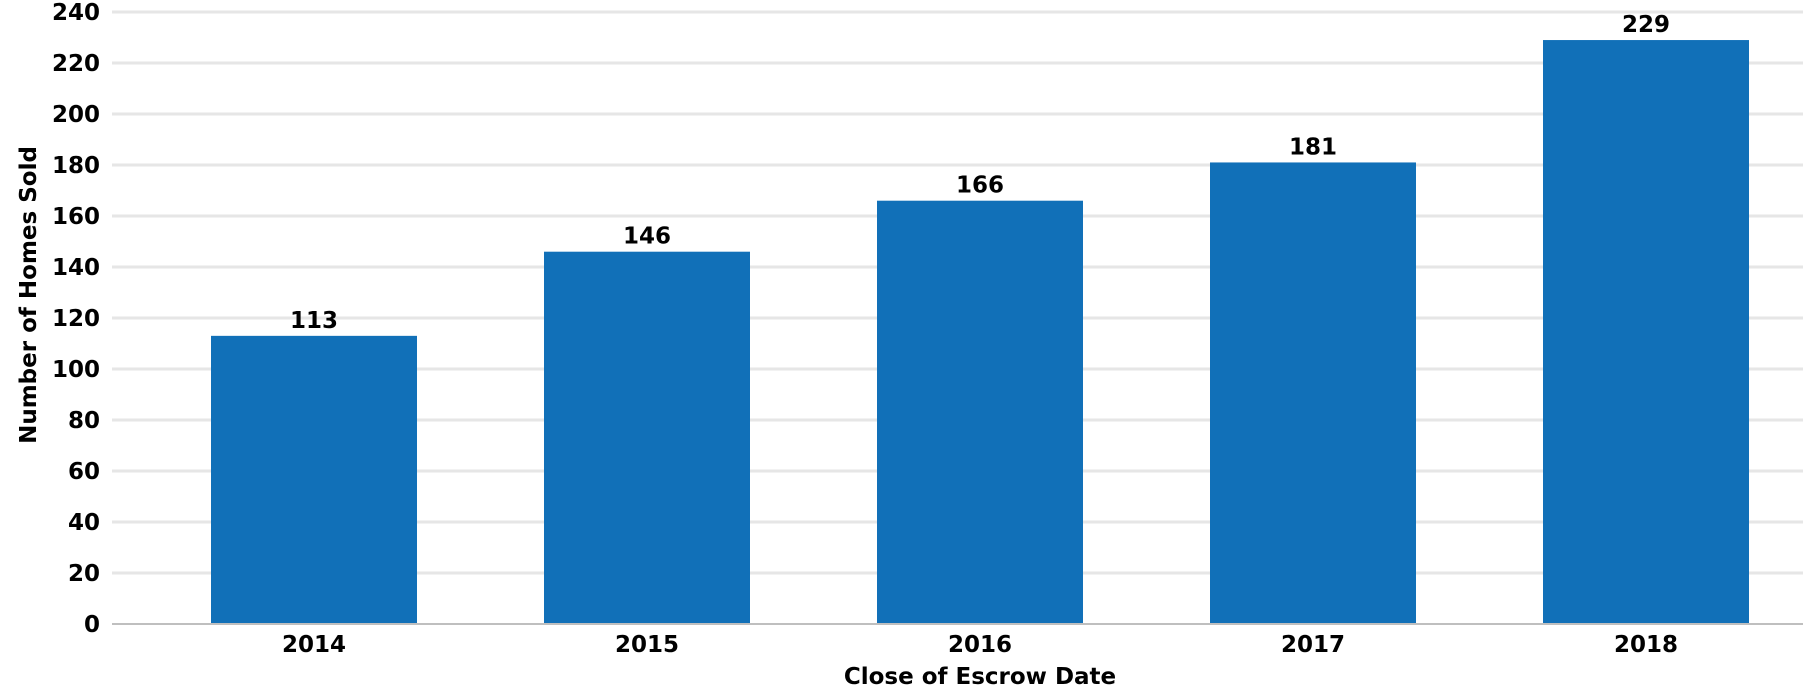 The width and height of the screenshot is (1803, 700). Describe the element at coordinates (76, 166) in the screenshot. I see `y-tick-label: 180` at that location.